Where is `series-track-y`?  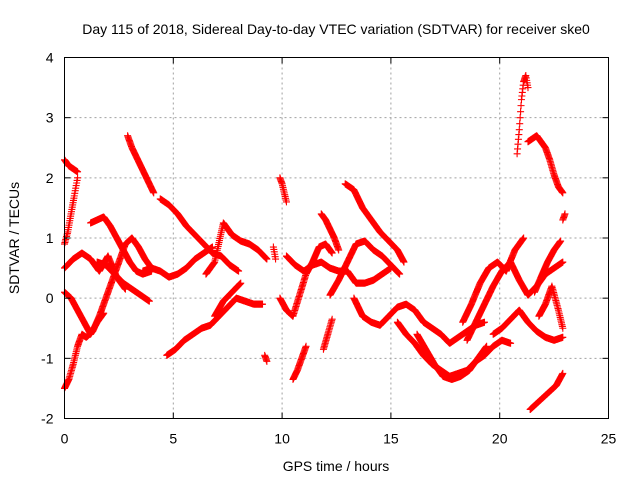
series-track-y is located at coordinates (454, 349).